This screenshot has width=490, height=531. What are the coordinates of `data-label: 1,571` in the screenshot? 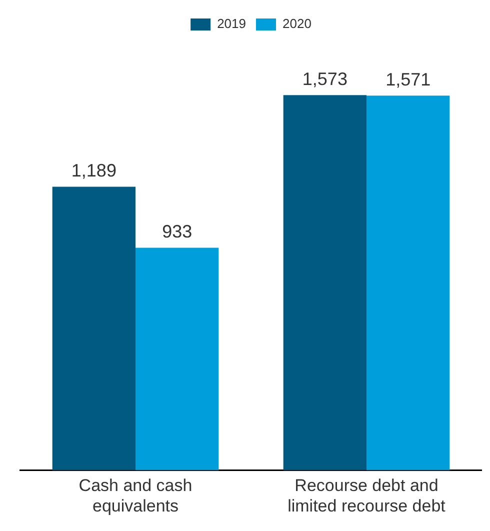 It's located at (408, 80).